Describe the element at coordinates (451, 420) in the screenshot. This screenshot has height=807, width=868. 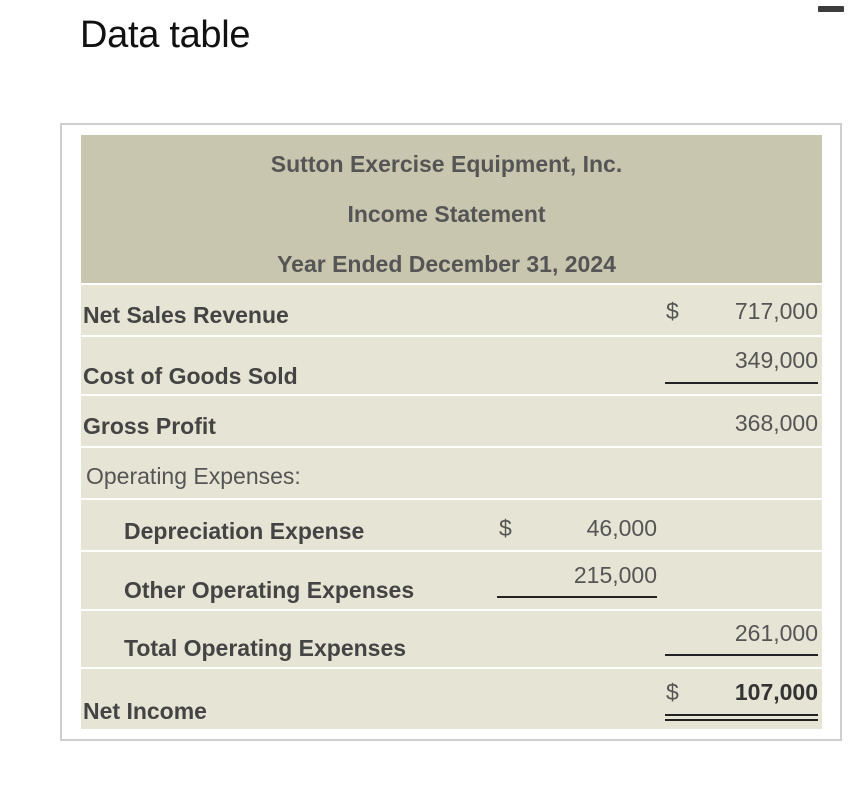
I see `table-row: Gross Profit 368,000` at that location.